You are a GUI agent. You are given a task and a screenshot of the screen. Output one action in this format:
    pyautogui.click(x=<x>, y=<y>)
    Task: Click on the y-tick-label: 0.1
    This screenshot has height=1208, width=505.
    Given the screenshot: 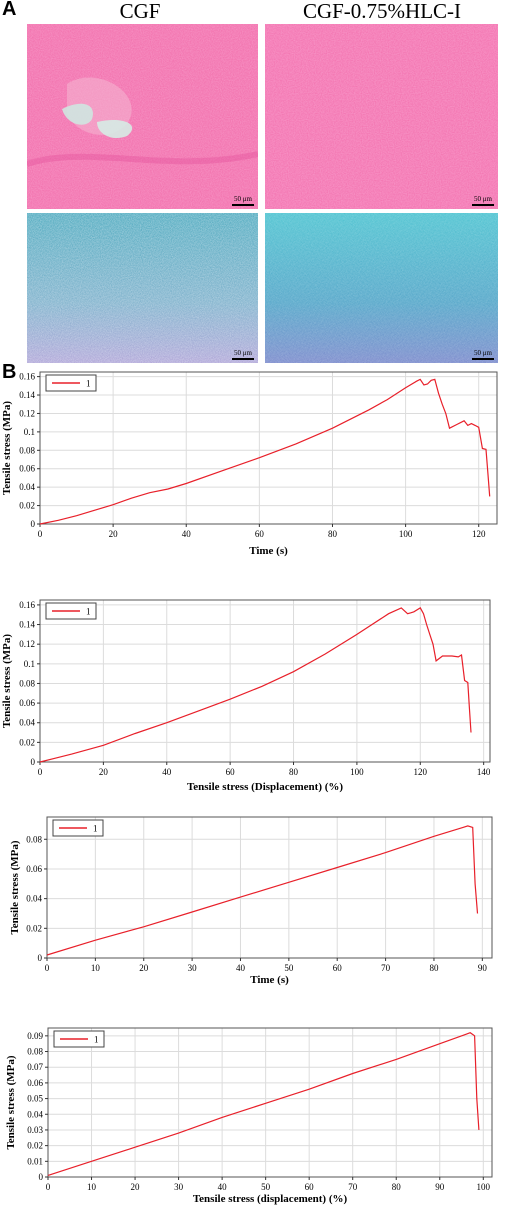 What is the action you would take?
    pyautogui.click(x=29, y=664)
    